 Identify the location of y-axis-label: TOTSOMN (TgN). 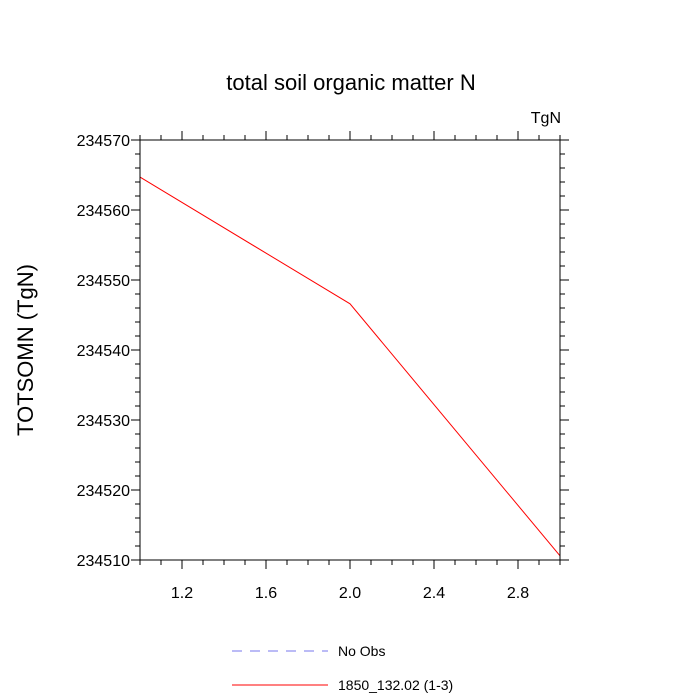
(25, 350).